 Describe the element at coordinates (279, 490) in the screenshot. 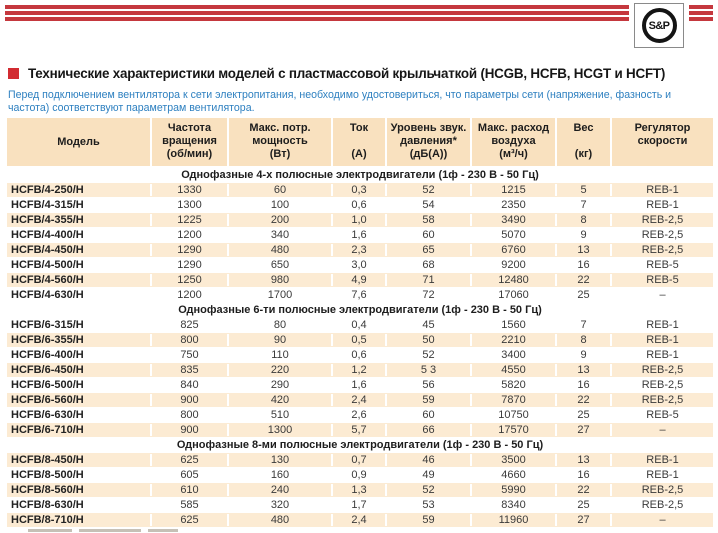

I see `cell-power: 240` at that location.